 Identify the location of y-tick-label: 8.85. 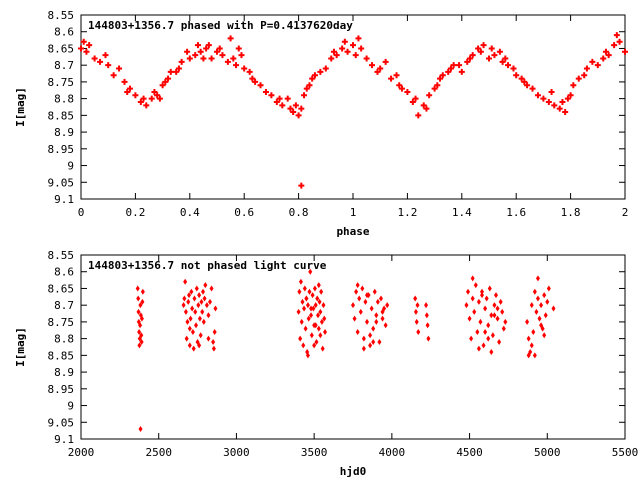
(61, 355).